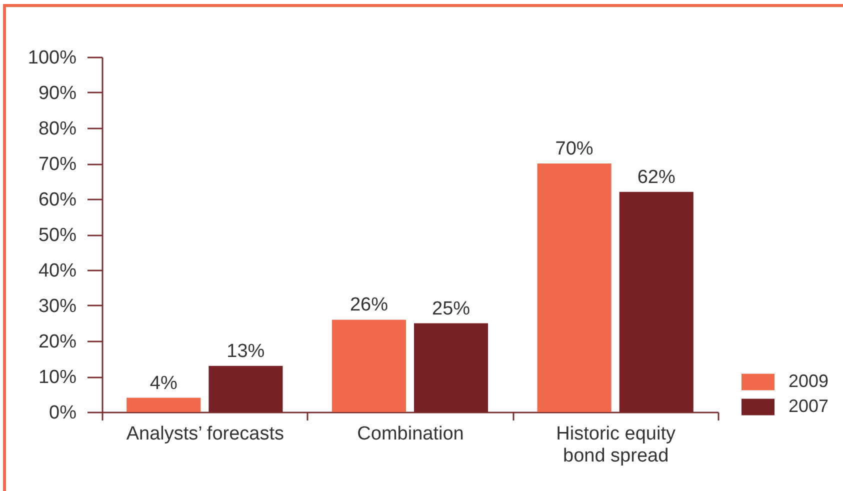 The width and height of the screenshot is (843, 491). Describe the element at coordinates (52, 58) in the screenshot. I see `y-tick-label: 100%` at that location.